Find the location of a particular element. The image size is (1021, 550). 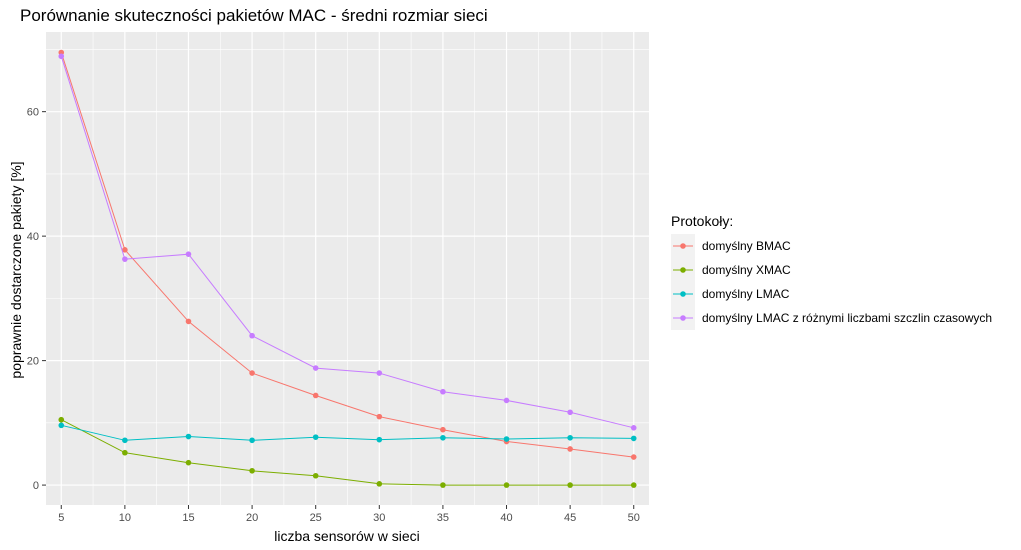

legend-item: domyślny LMAC is located at coordinates (730, 294).